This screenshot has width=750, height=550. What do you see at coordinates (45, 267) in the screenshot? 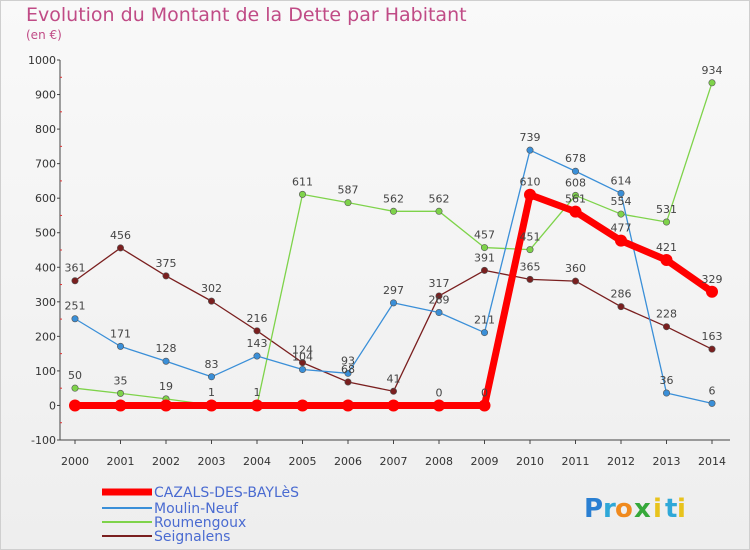
I see `y-tick-label: 400` at bounding box center [45, 267].